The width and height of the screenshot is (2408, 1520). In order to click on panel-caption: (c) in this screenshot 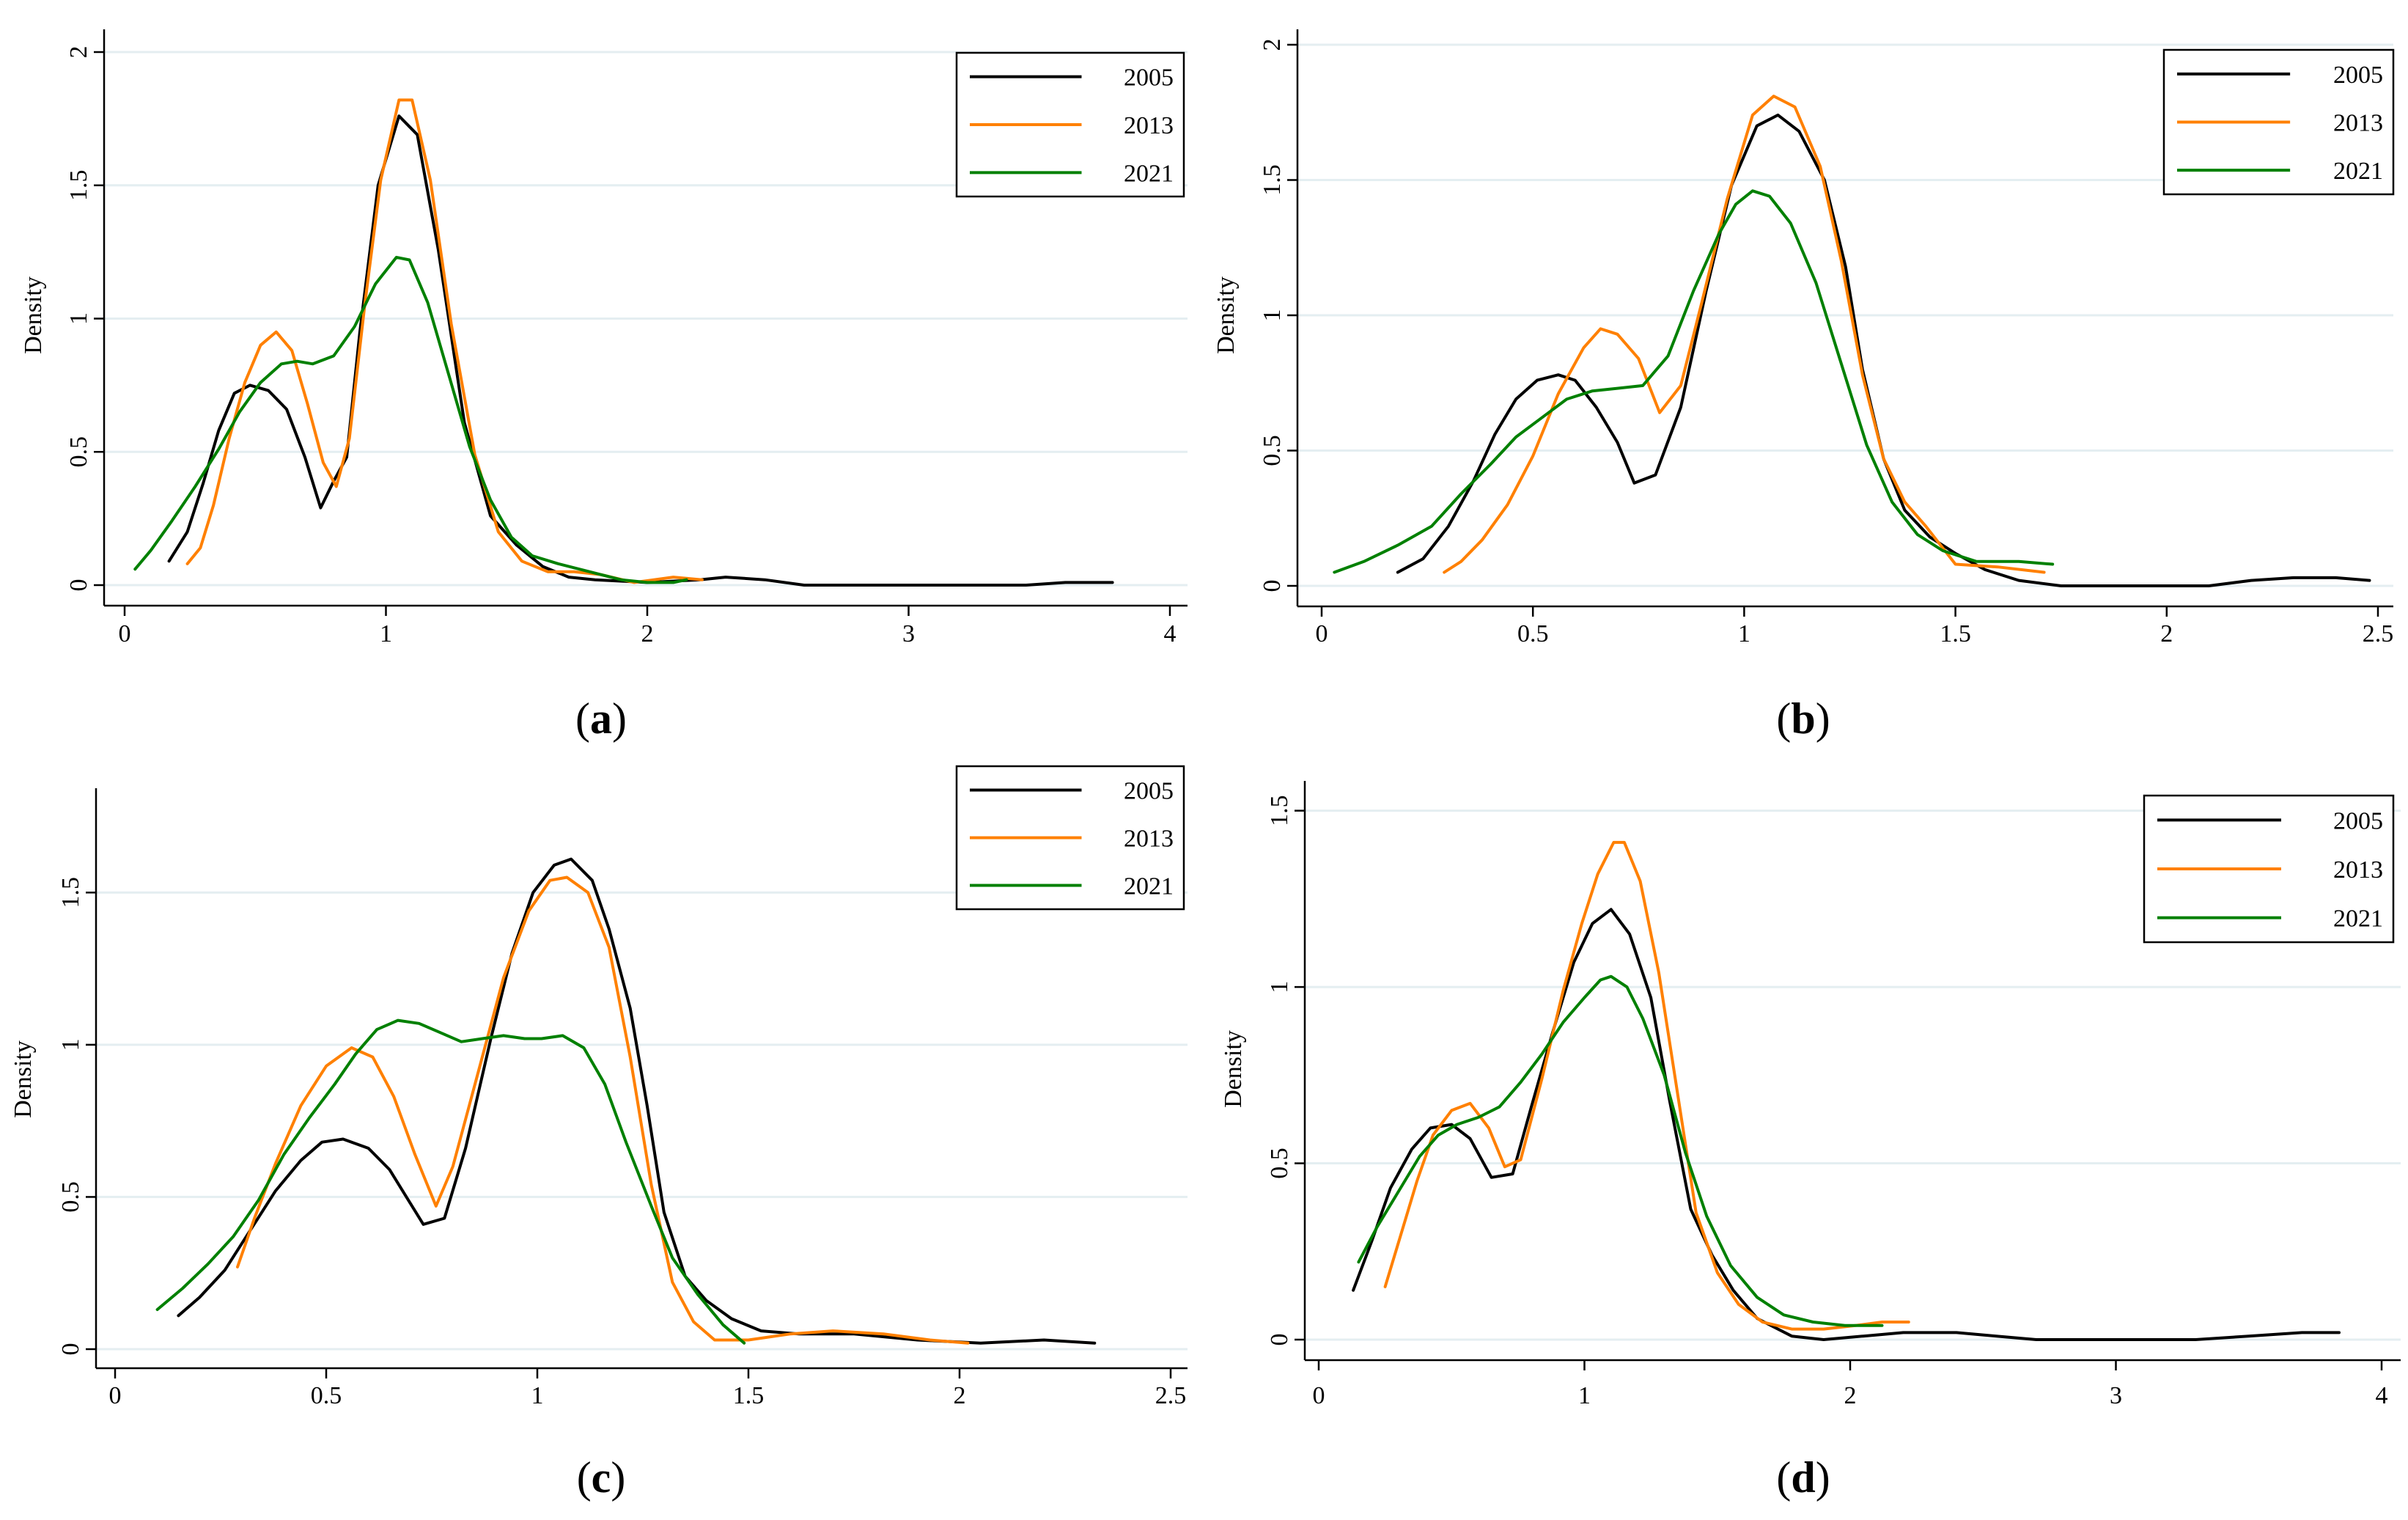, I will do `click(602, 1477)`.